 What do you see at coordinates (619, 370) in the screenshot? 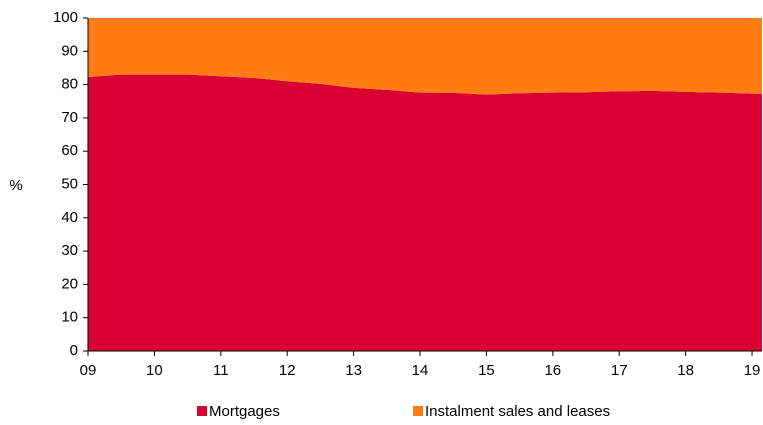
I see `x-tick-label: 17` at bounding box center [619, 370].